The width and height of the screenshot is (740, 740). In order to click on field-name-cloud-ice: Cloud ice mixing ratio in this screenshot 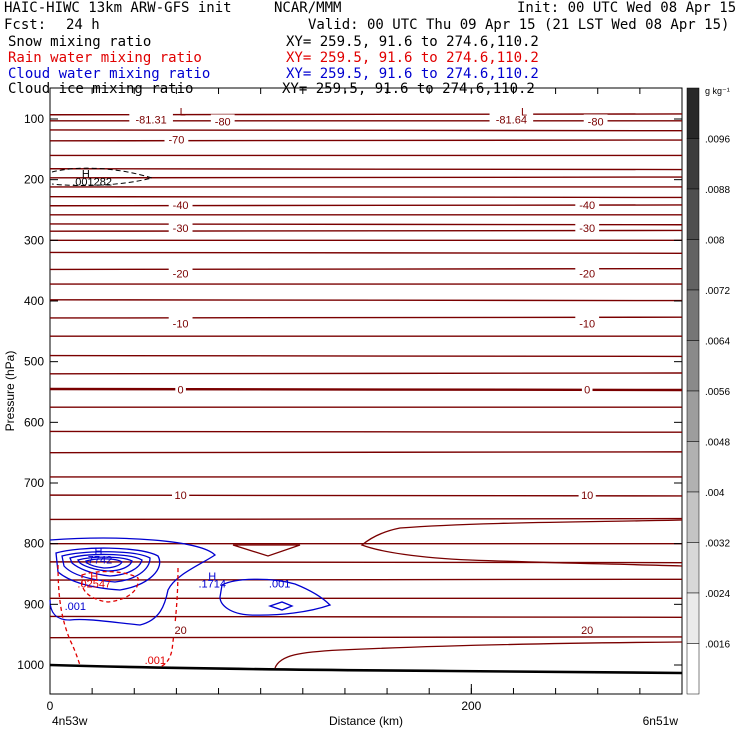, I will do `click(101, 89)`.